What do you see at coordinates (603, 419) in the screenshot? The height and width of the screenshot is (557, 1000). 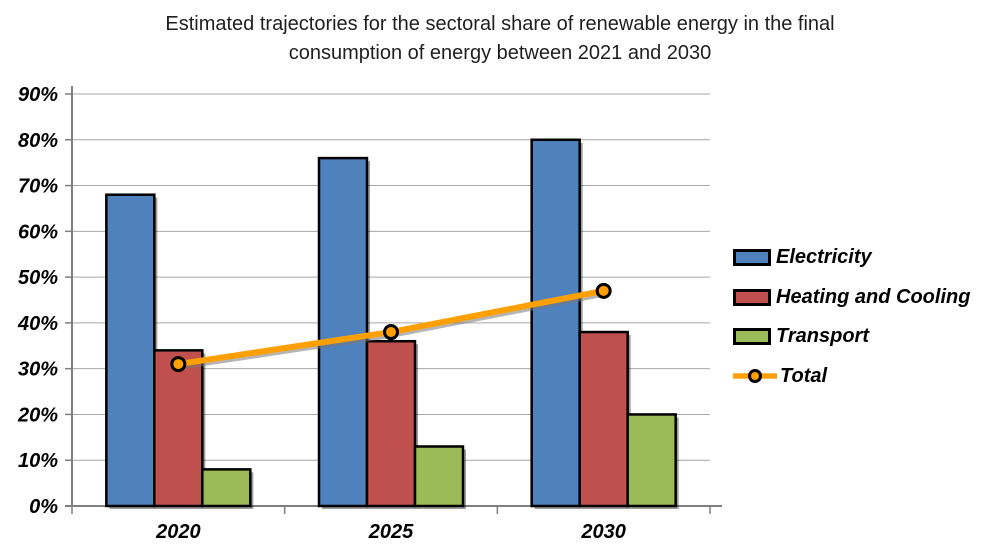 I see `heating-and-cooling-bar-2030` at bounding box center [603, 419].